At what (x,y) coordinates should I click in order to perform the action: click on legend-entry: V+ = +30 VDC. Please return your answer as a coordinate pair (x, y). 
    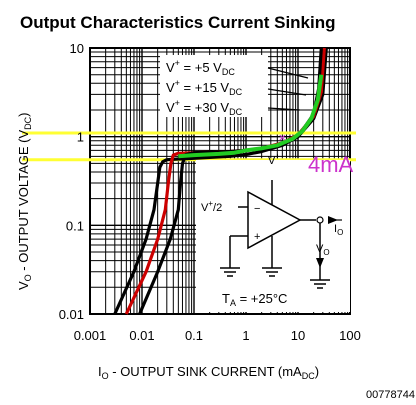
    Looking at the image, I should click on (204, 107).